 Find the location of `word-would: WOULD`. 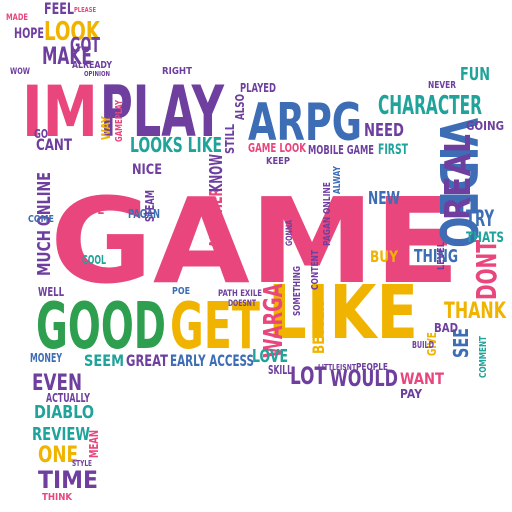

word-would: WOULD is located at coordinates (364, 379).